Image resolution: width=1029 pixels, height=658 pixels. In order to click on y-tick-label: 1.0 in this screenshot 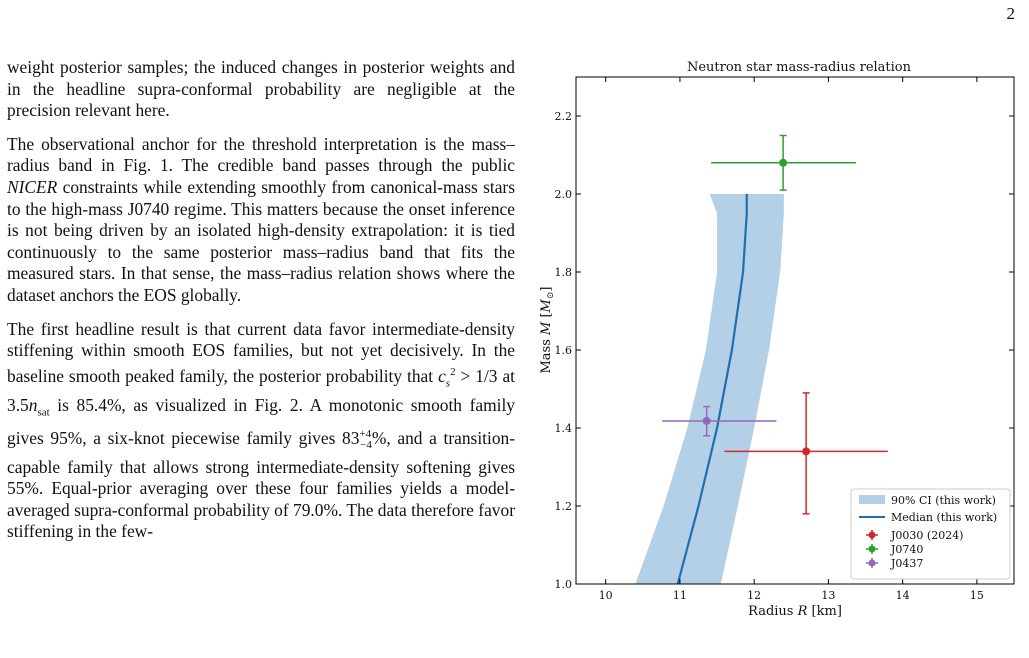, I will do `click(564, 584)`.